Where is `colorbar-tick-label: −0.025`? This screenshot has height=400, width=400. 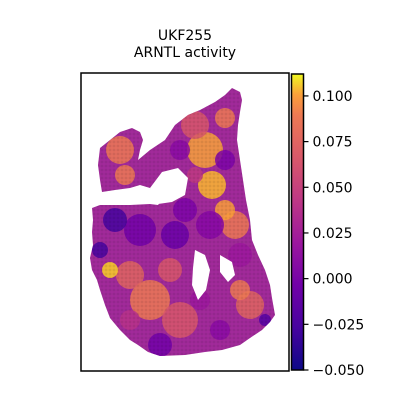 colorbar-tick-label: −0.025 is located at coordinates (339, 325).